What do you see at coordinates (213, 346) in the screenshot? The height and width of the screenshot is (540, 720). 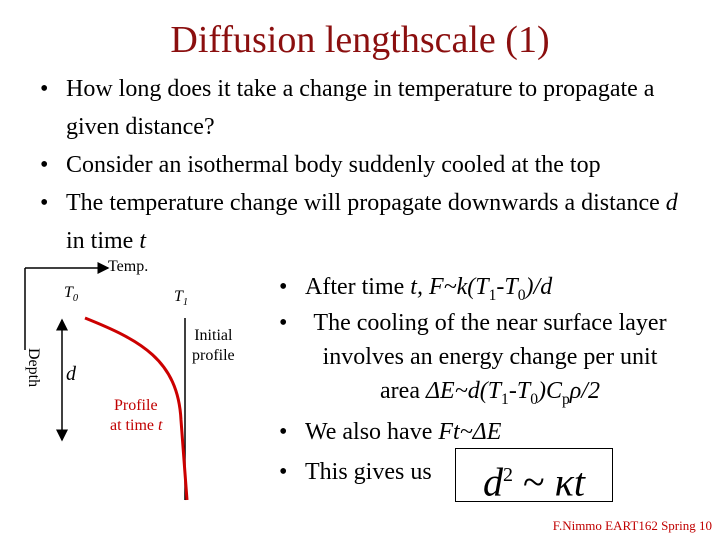 I see `label: Initial profile` at bounding box center [213, 346].